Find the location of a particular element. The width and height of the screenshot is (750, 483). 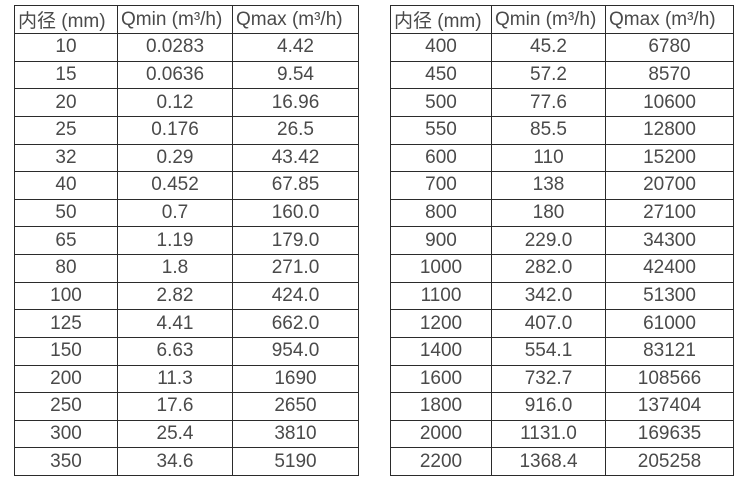

cell: 407.0 is located at coordinates (548, 323).